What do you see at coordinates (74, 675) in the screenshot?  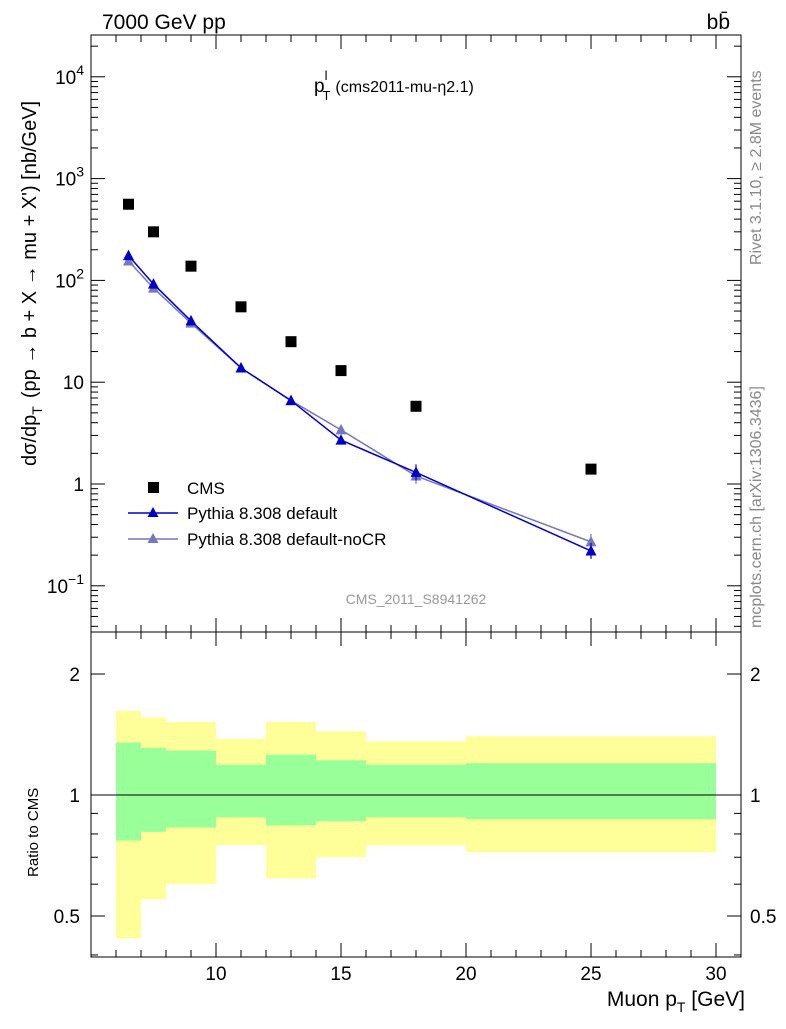 I see `ratio-y-tick-label: 2` at bounding box center [74, 675].